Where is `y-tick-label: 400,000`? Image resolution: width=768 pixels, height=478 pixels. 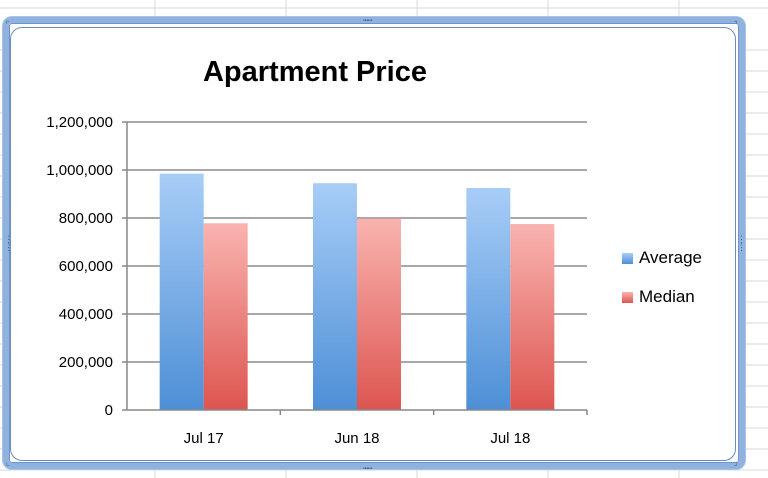 y-tick-label: 400,000 is located at coordinates (86, 314).